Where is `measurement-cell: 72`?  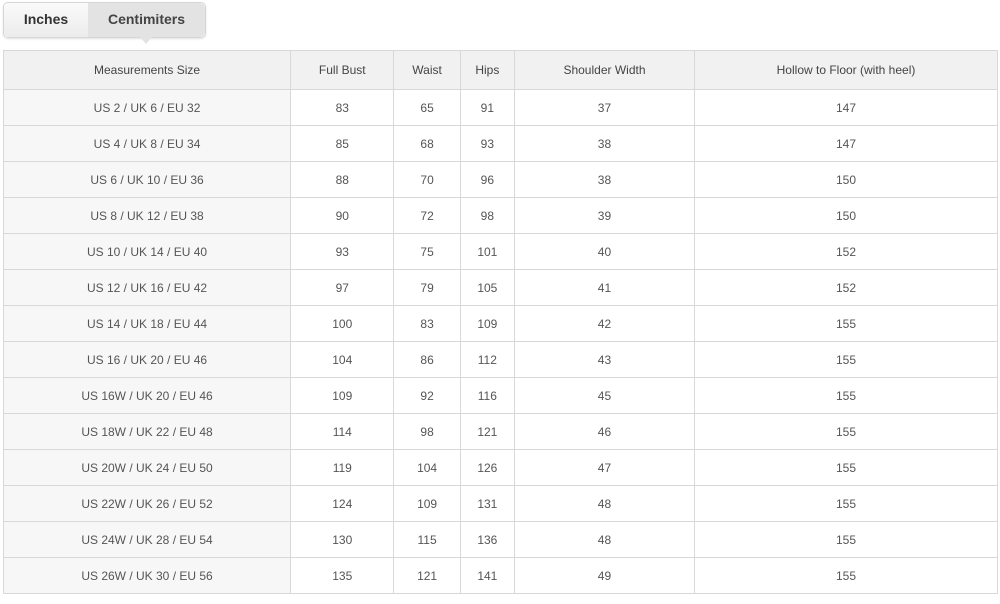
measurement-cell: 72 is located at coordinates (427, 215).